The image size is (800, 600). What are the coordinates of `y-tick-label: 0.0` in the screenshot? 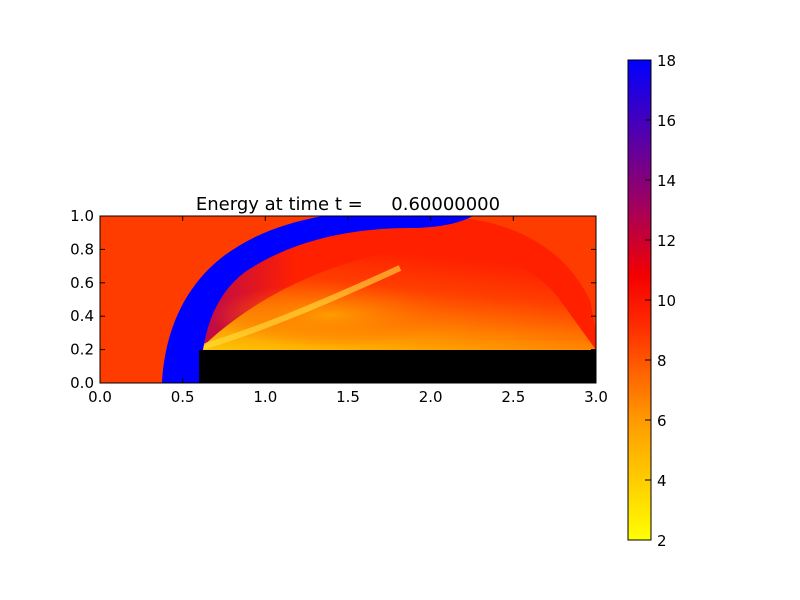 It's located at (82, 383).